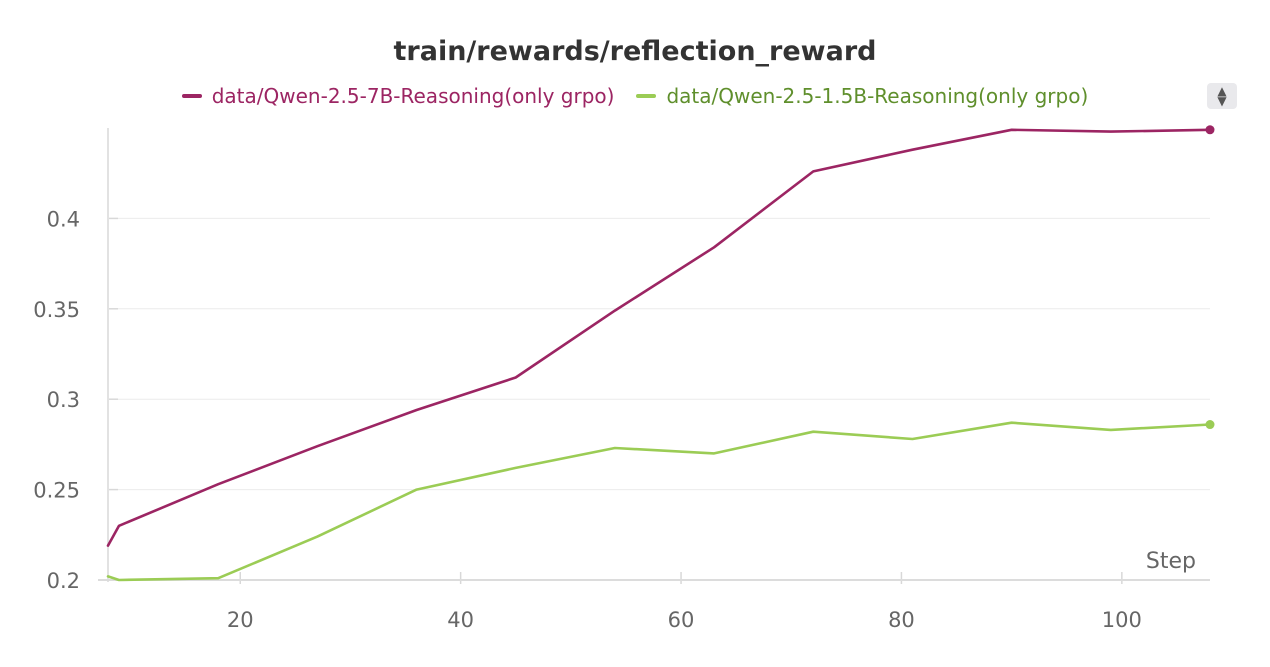 The height and width of the screenshot is (667, 1270). Describe the element at coordinates (877, 96) in the screenshot. I see `legend-label-1-5b: data/Qwen-2.5-1.5B-Reasoning(only grpo)` at that location.